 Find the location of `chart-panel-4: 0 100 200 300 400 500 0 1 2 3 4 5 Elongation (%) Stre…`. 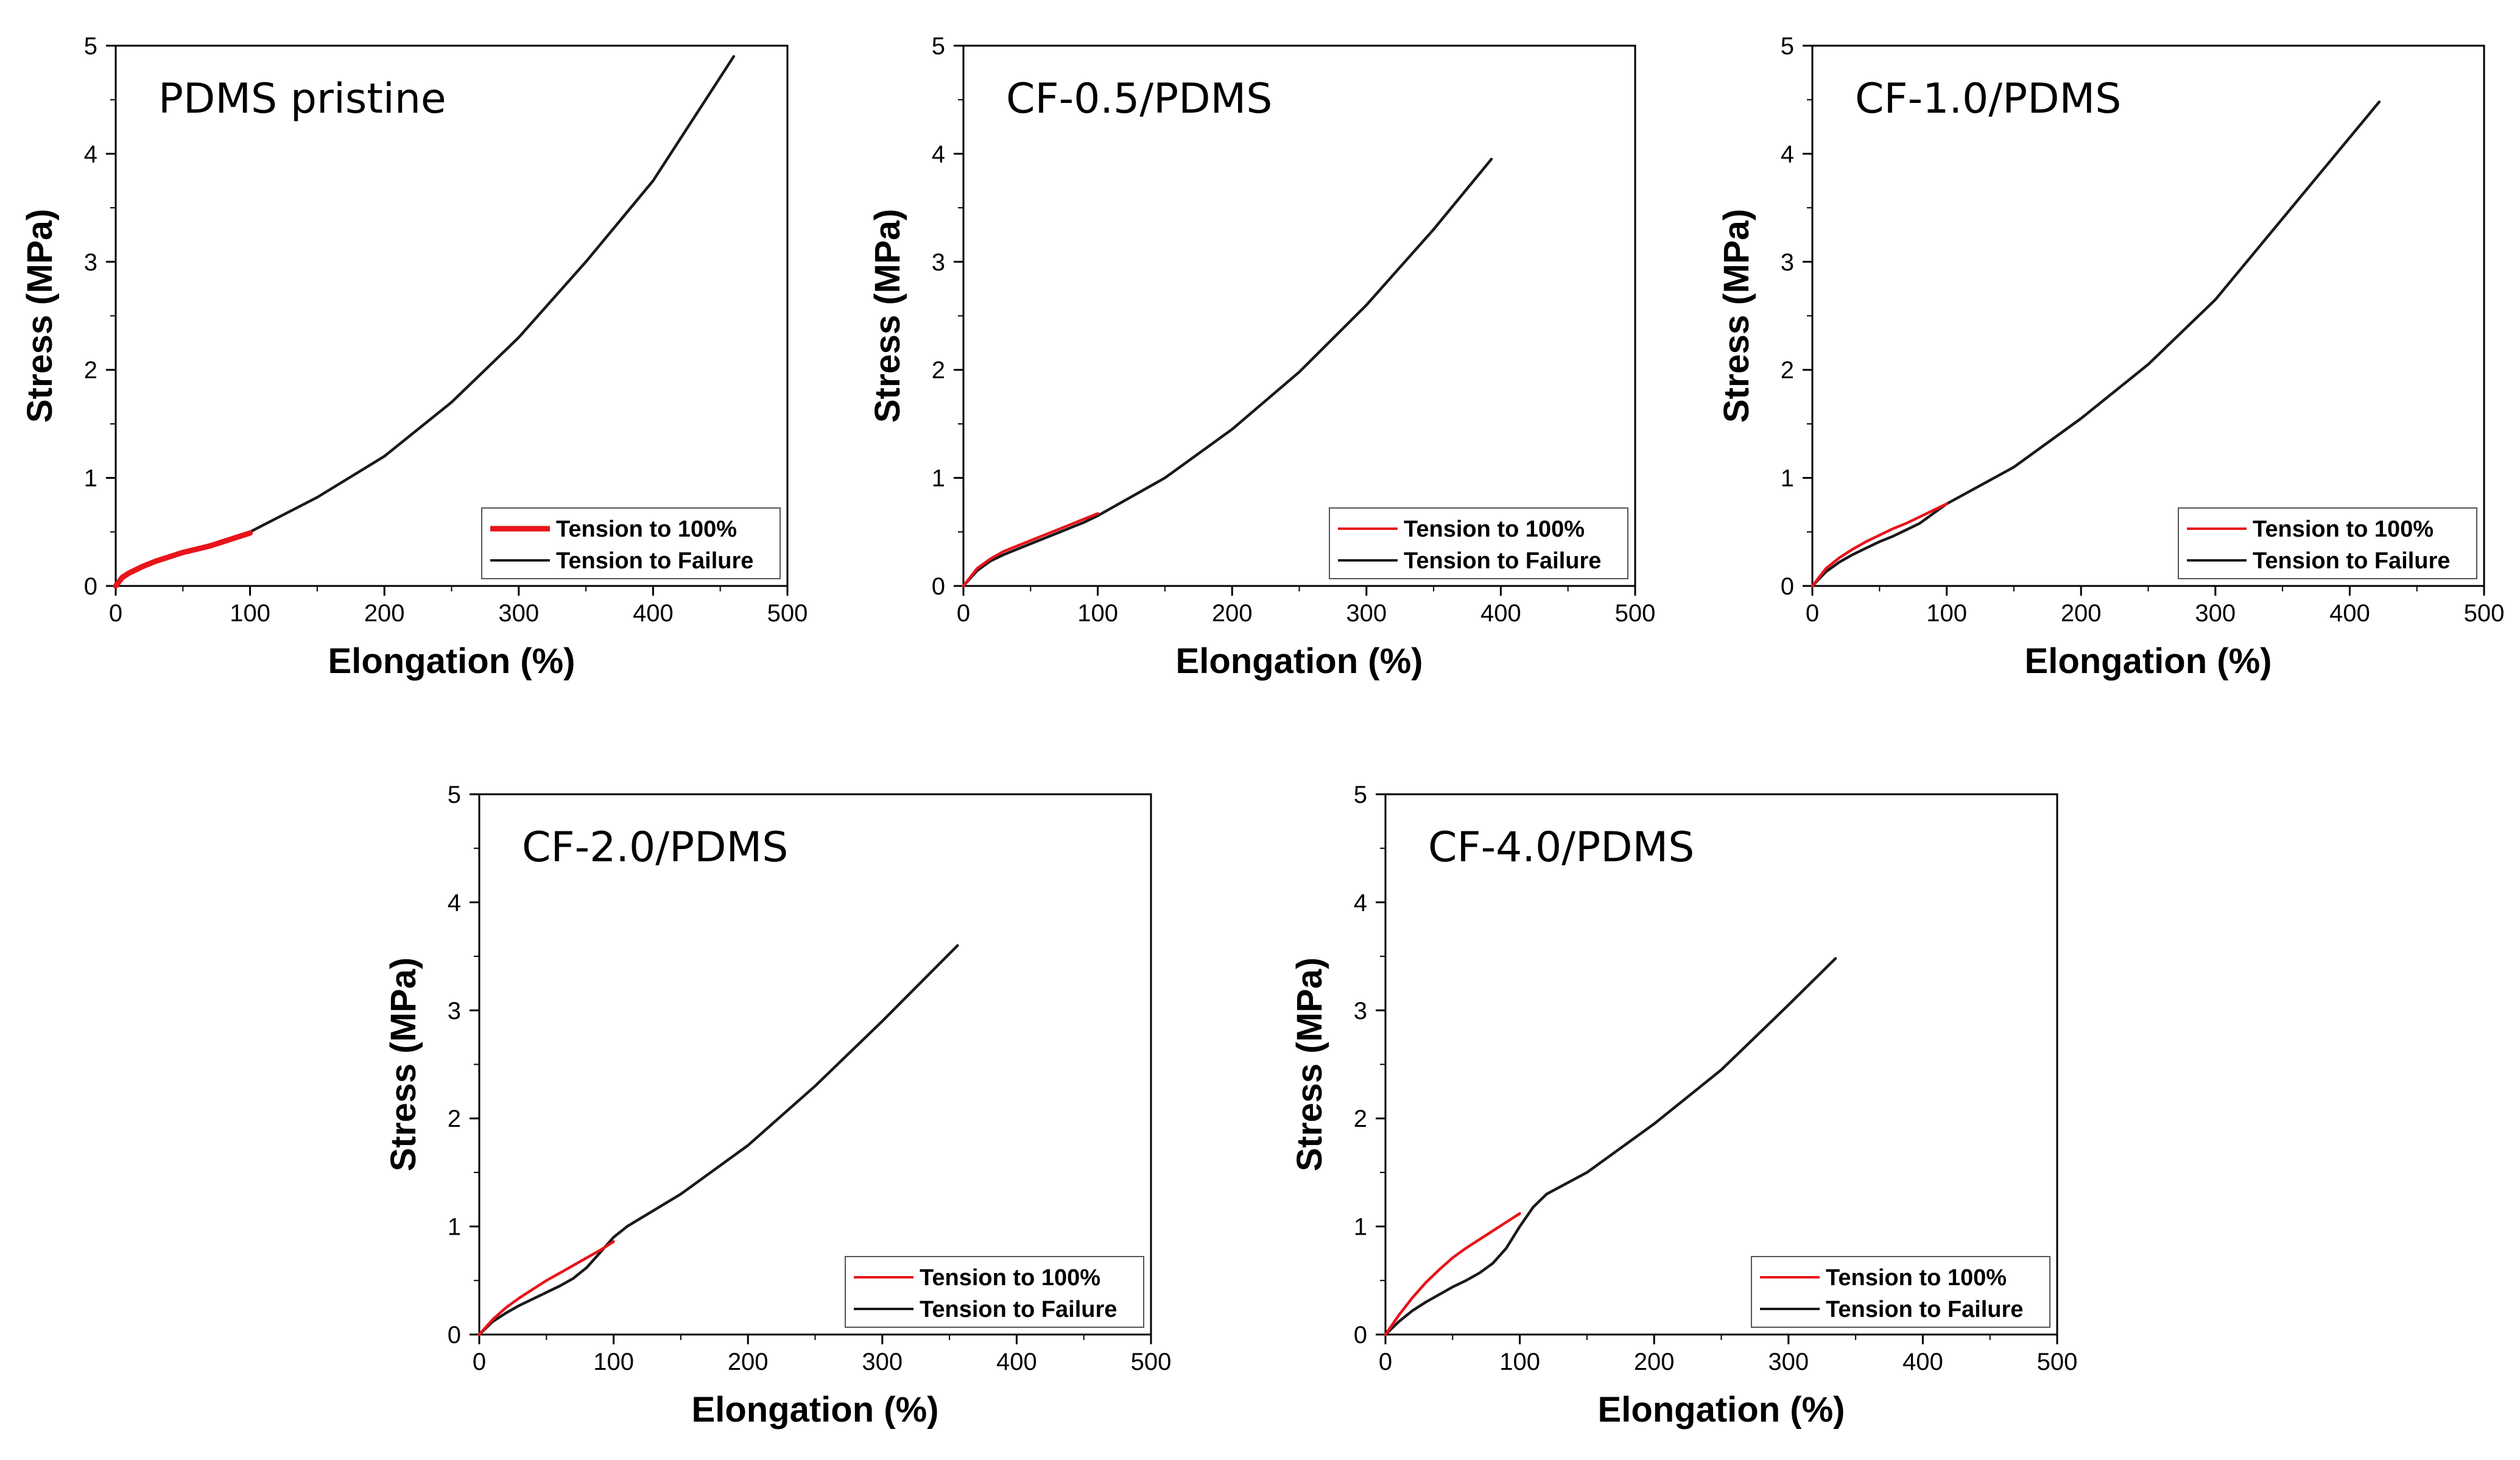

chart-panel-4: 0 100 200 300 400 500 0 1 2 3 4 5 Elongation (%) Stre… is located at coordinates (777, 1105).